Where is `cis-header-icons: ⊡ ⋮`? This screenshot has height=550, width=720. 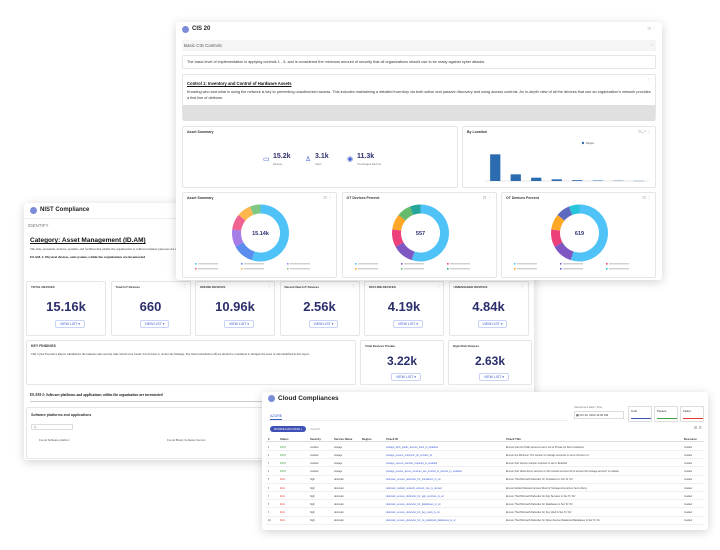 cis-header-icons: ⊡ ⋮ is located at coordinates (651, 28).